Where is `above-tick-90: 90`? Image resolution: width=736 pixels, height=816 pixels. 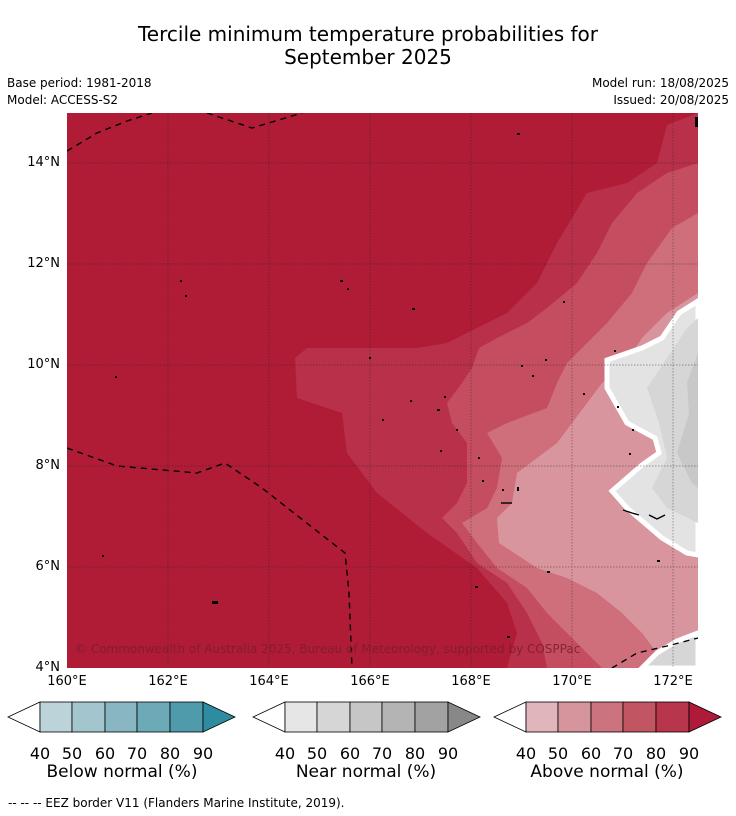
above-tick-90: 90 is located at coordinates (689, 753).